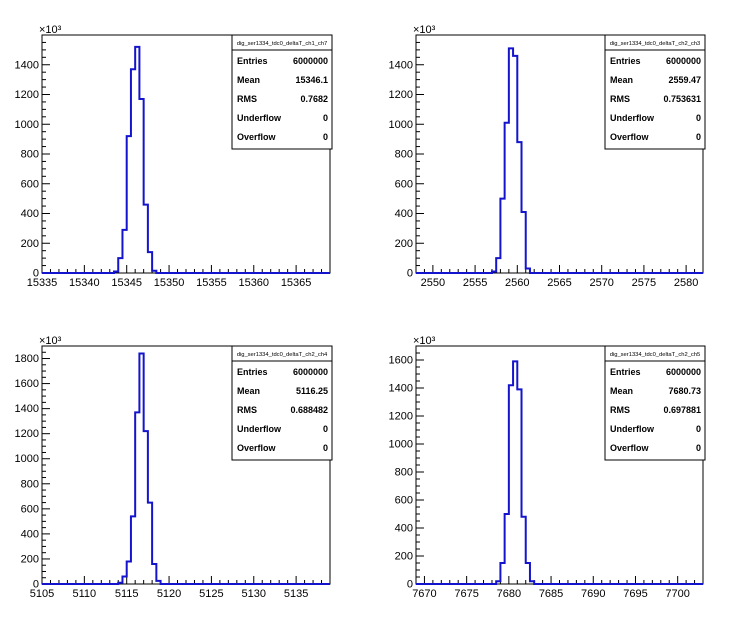 This screenshot has height=622, width=746. What do you see at coordinates (424, 594) in the screenshot?
I see `x-tick-label: 7670` at bounding box center [424, 594].